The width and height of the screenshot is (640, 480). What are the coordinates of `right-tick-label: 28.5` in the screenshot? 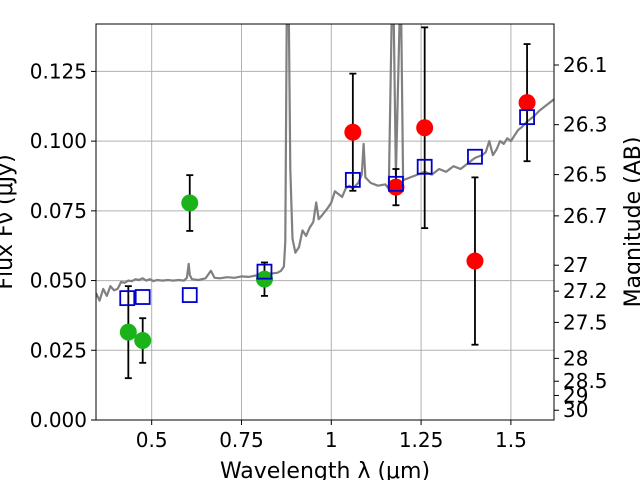 It's located at (585, 381).